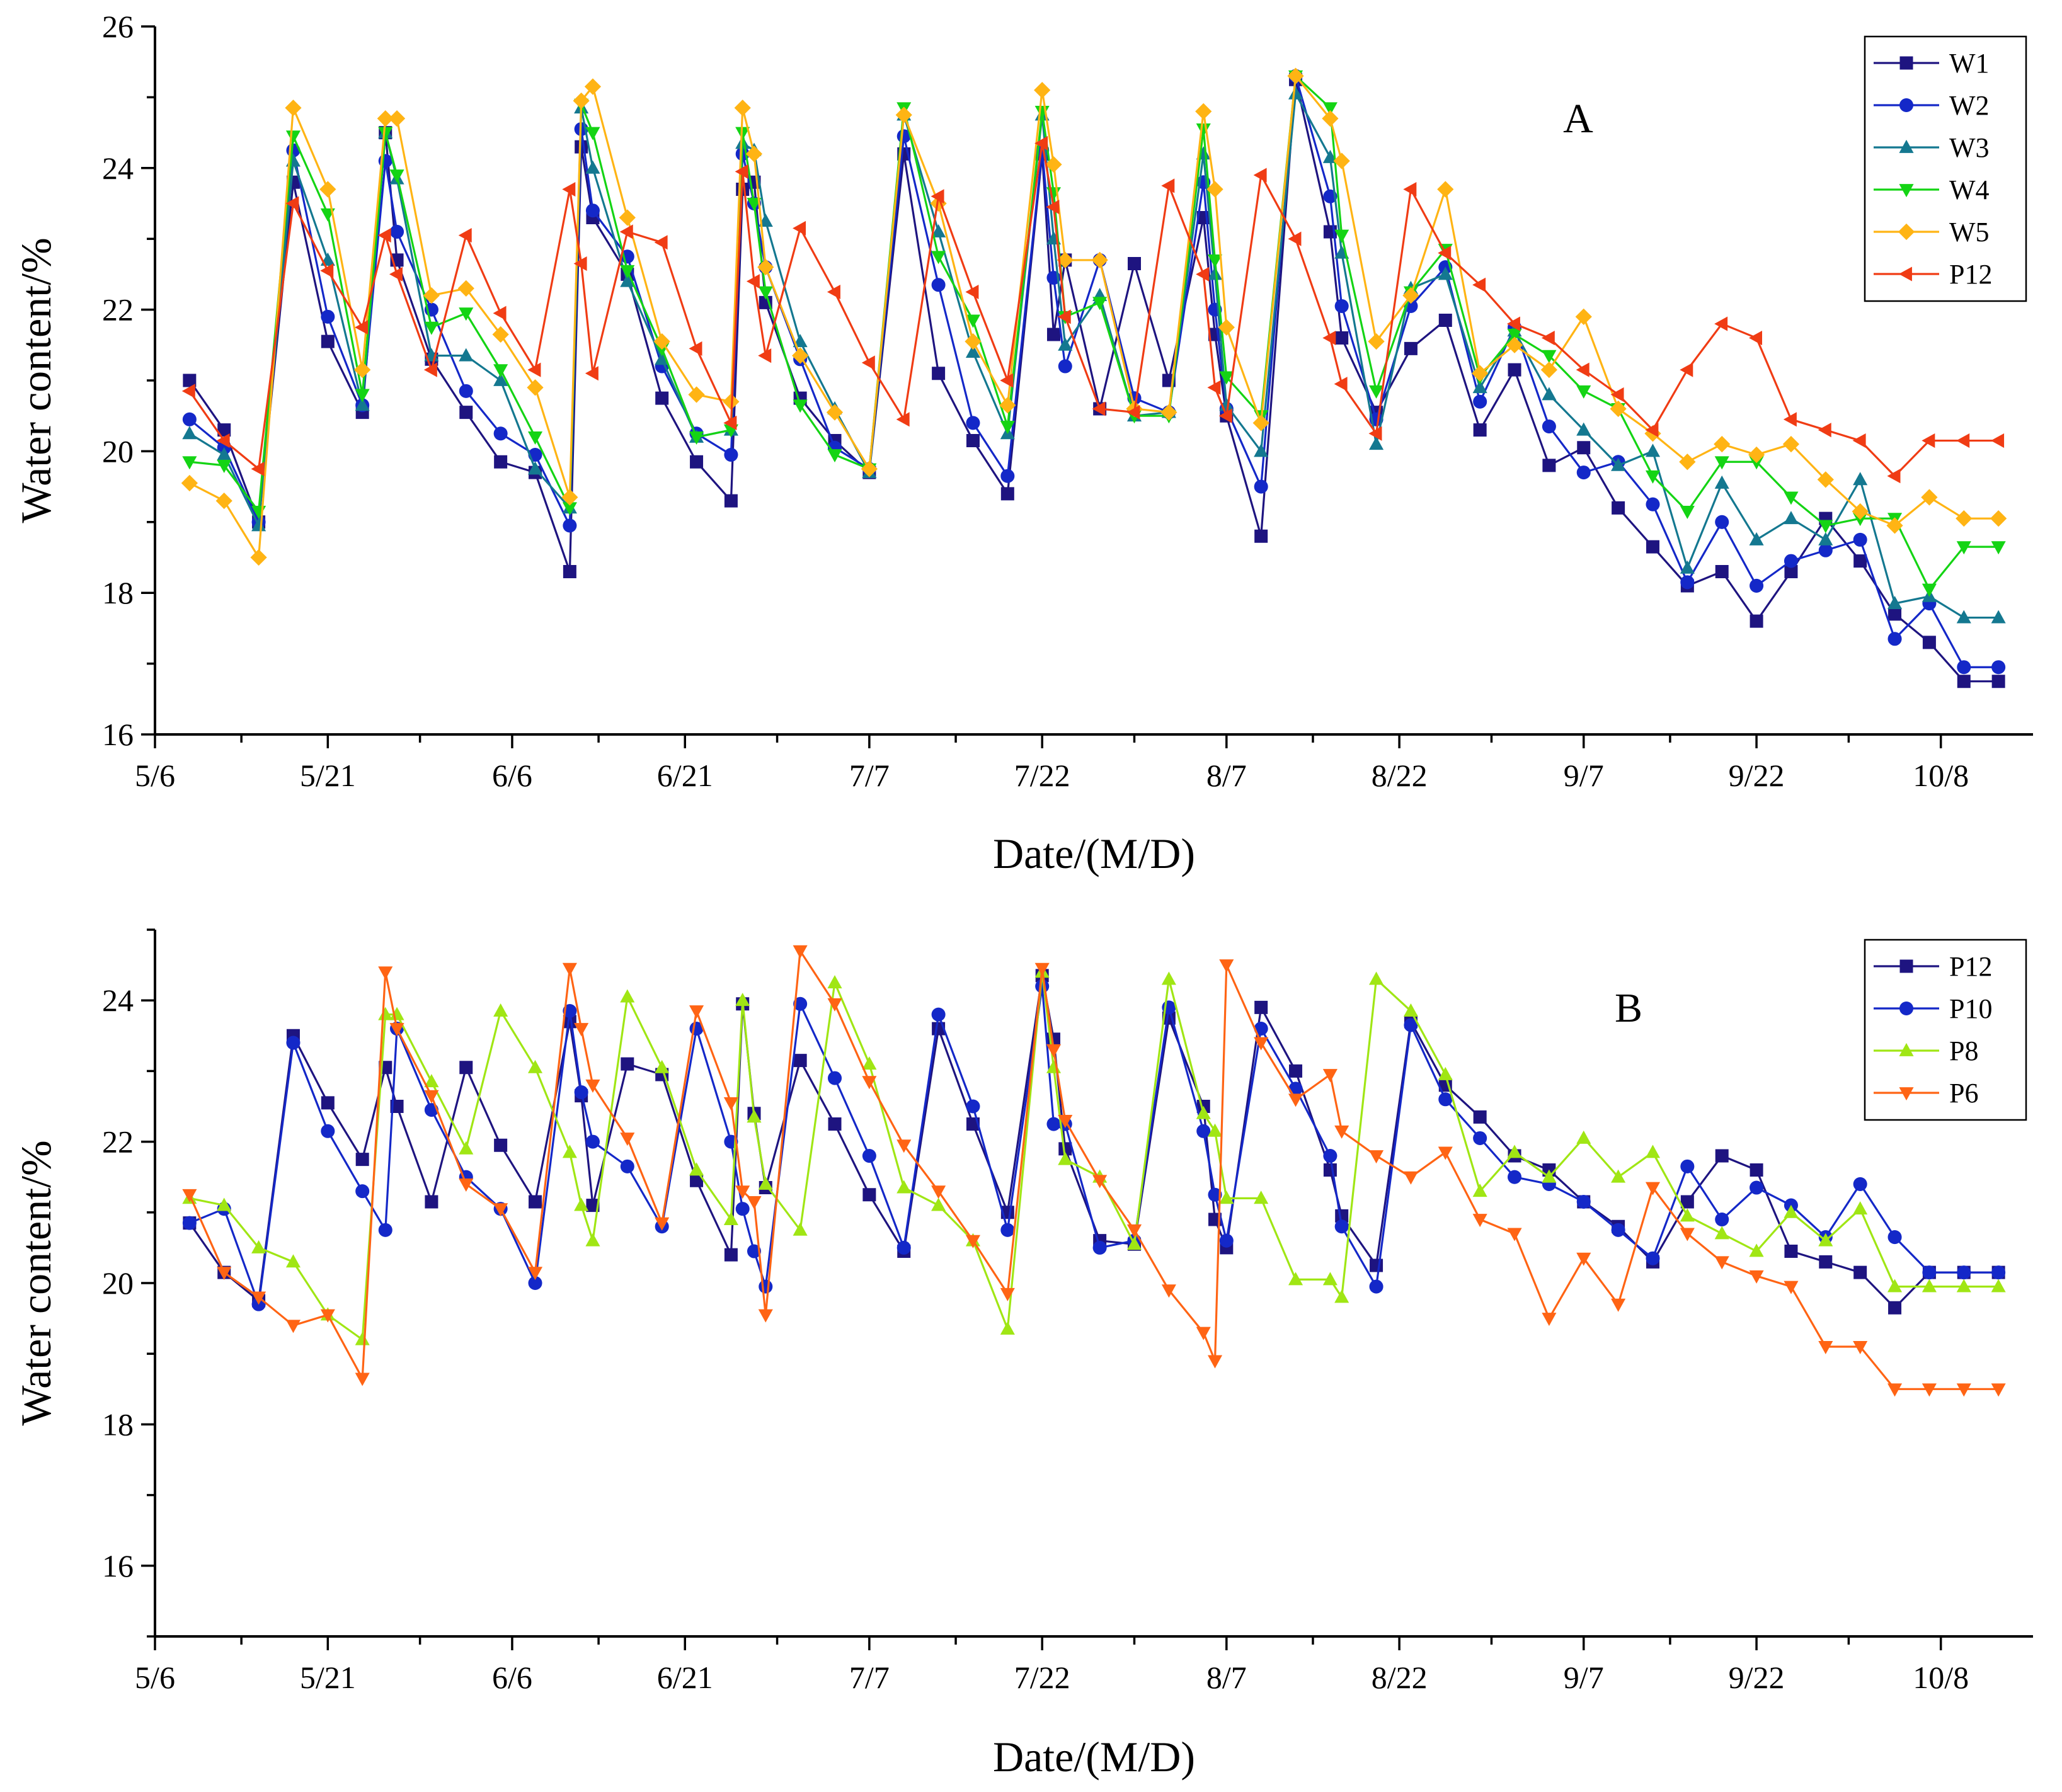 Image resolution: width=2062 pixels, height=1792 pixels. Describe the element at coordinates (1226, 775) in the screenshot. I see `x-tick-label: 8/7` at that location.